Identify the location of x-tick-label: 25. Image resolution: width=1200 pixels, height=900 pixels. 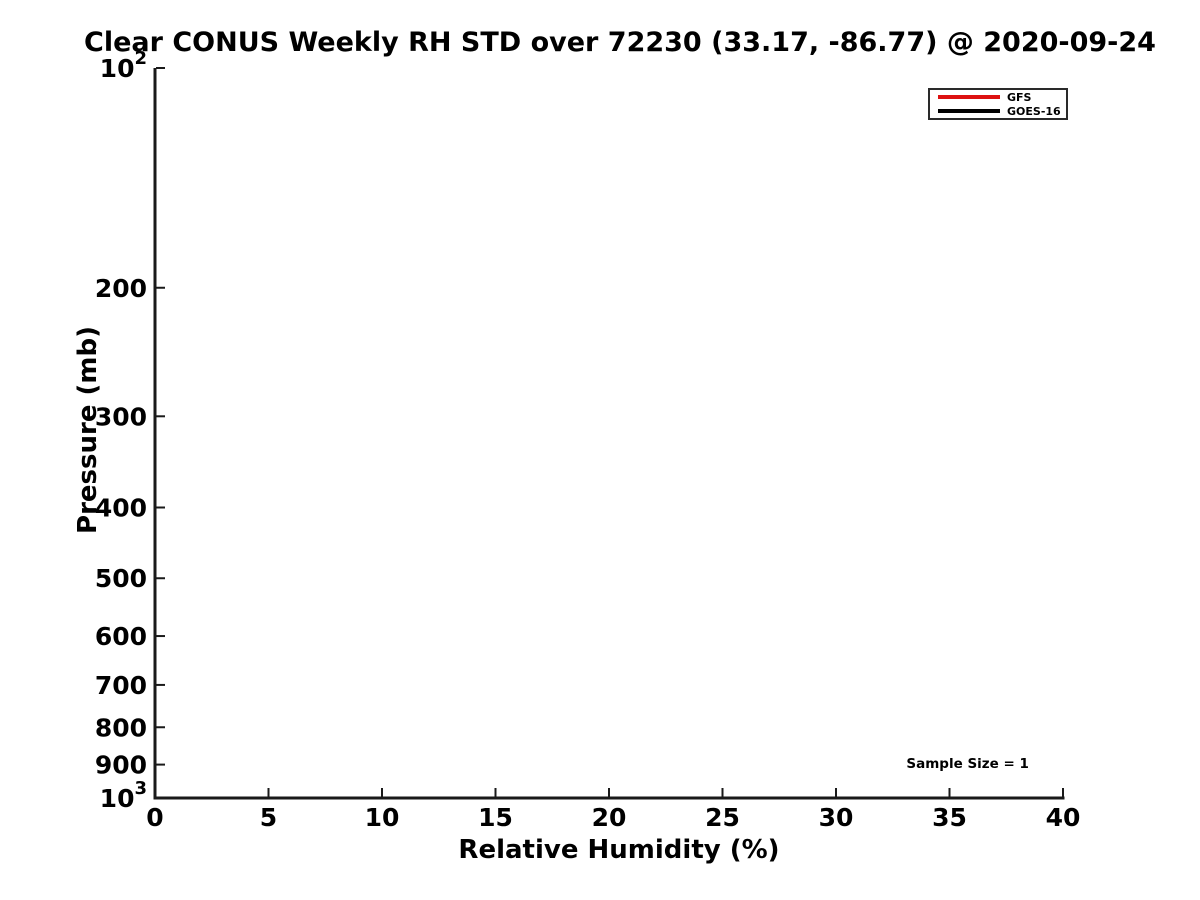
(722, 817).